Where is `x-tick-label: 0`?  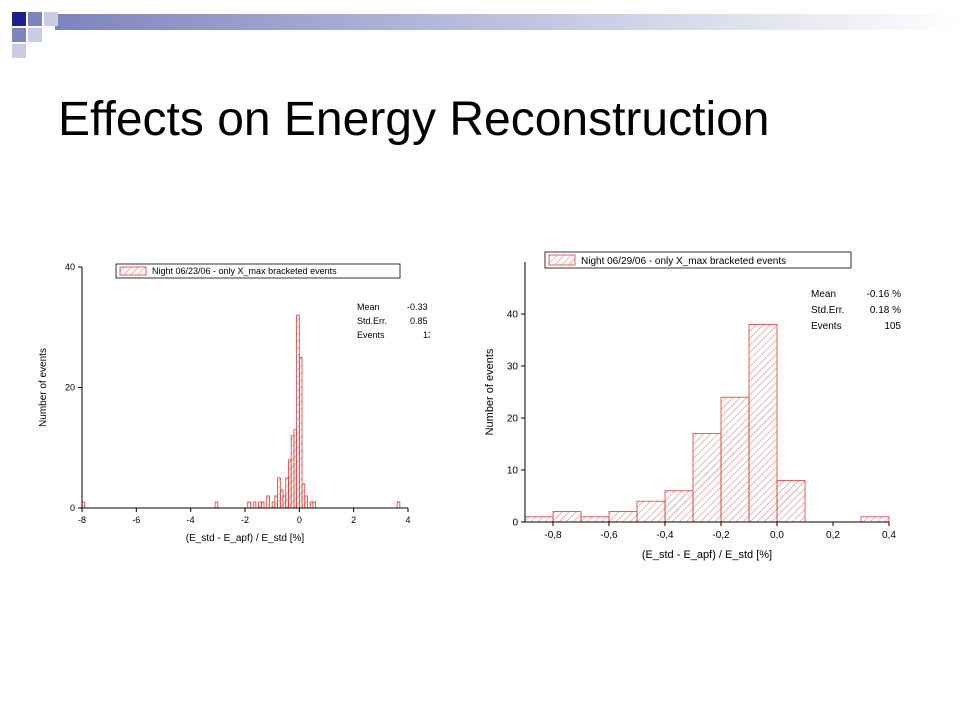 x-tick-label: 0 is located at coordinates (299, 520).